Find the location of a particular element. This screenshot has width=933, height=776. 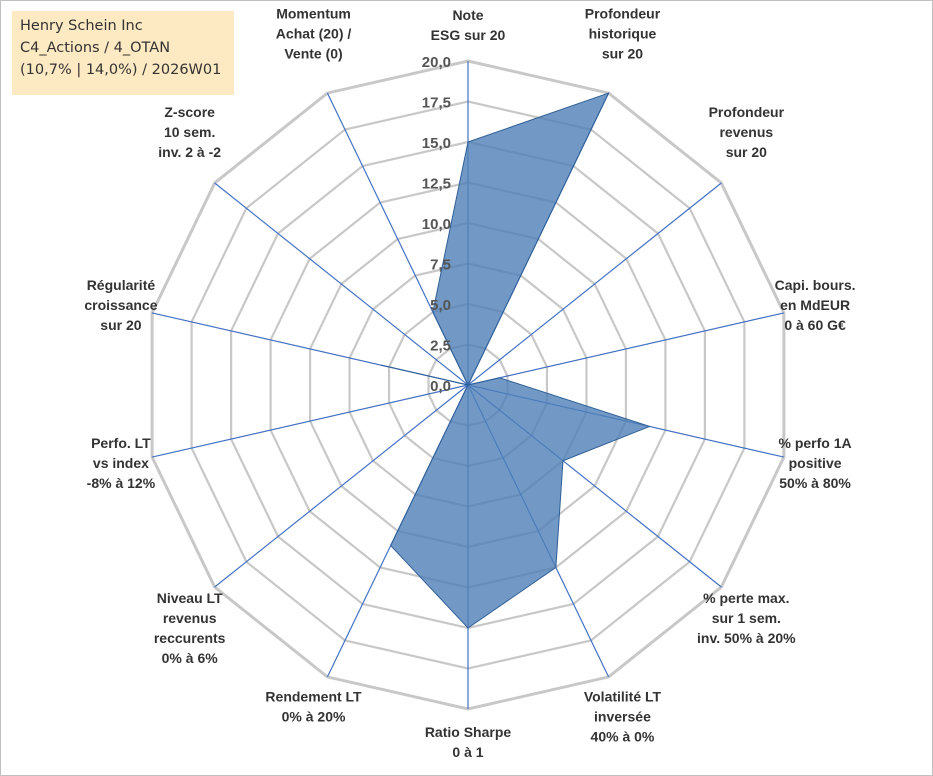

axis-label: Régularité croissance sur 20 is located at coordinates (120, 305).